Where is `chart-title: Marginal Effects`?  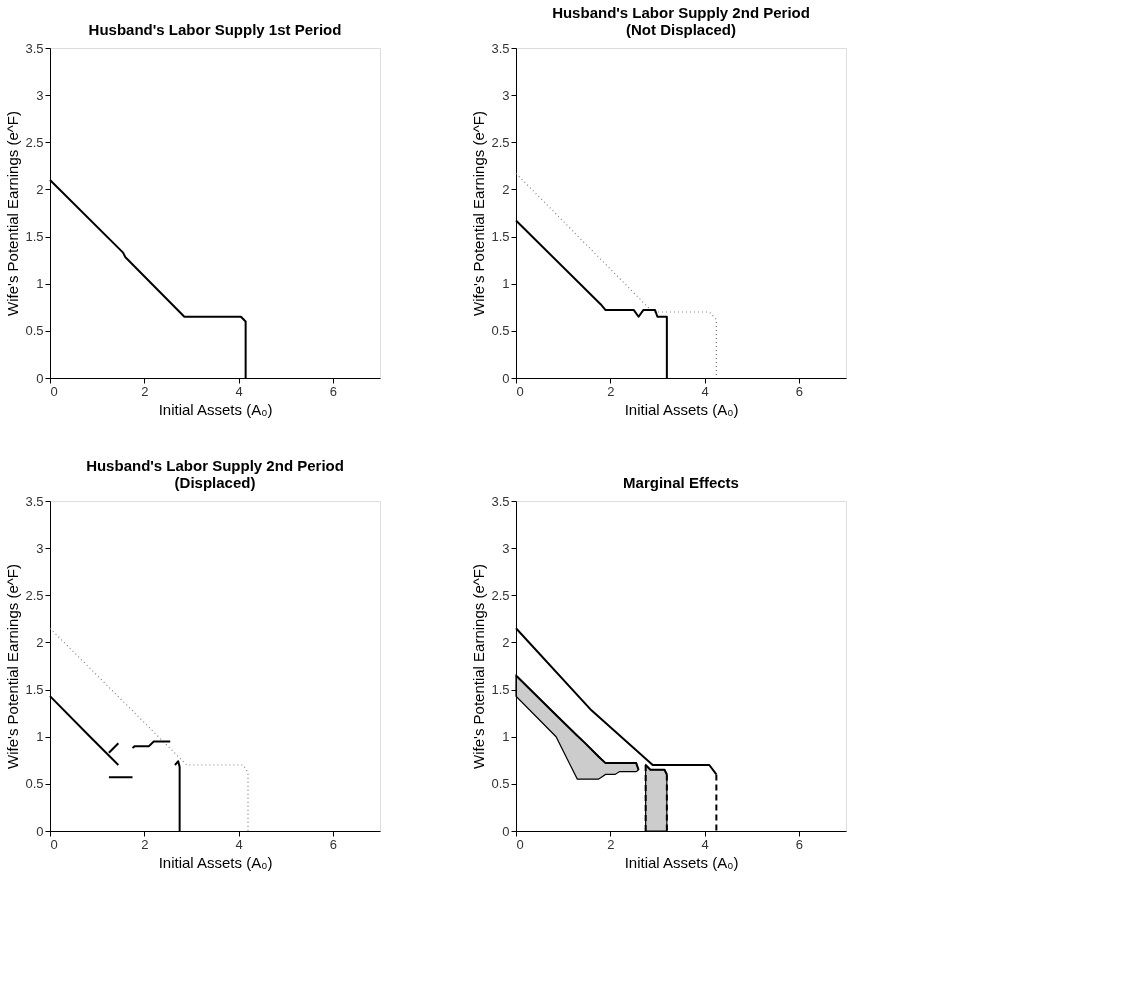
chart-title: Marginal Effects is located at coordinates (681, 482).